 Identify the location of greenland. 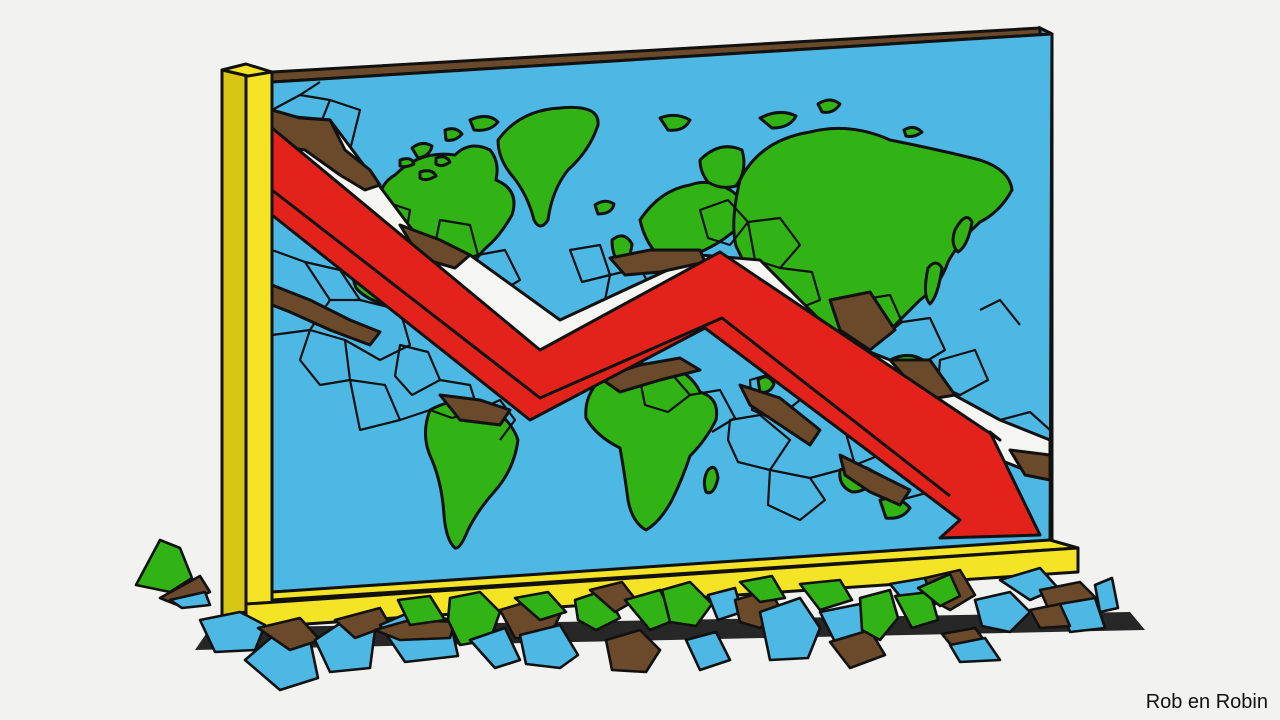
(548, 166).